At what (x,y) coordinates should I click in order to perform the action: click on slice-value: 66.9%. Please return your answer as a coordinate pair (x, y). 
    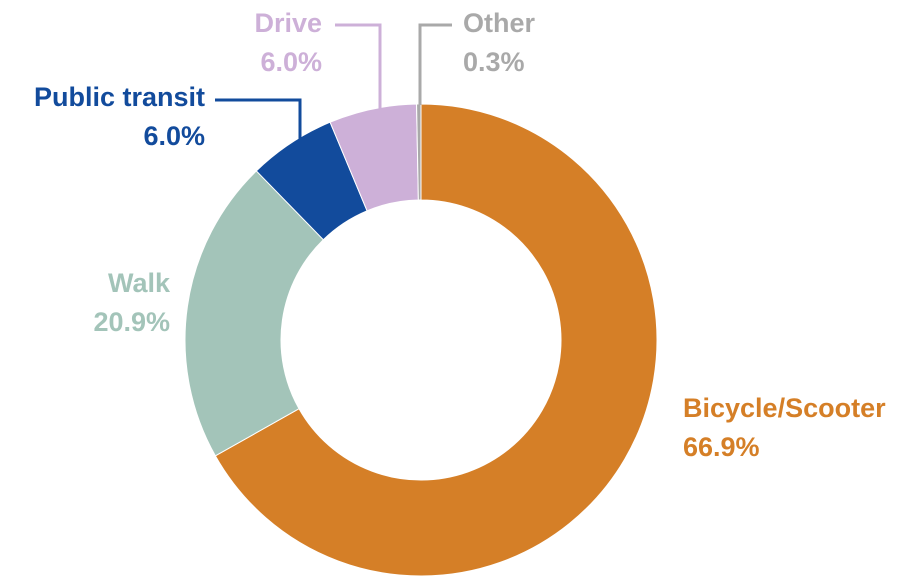
    Looking at the image, I should click on (721, 447).